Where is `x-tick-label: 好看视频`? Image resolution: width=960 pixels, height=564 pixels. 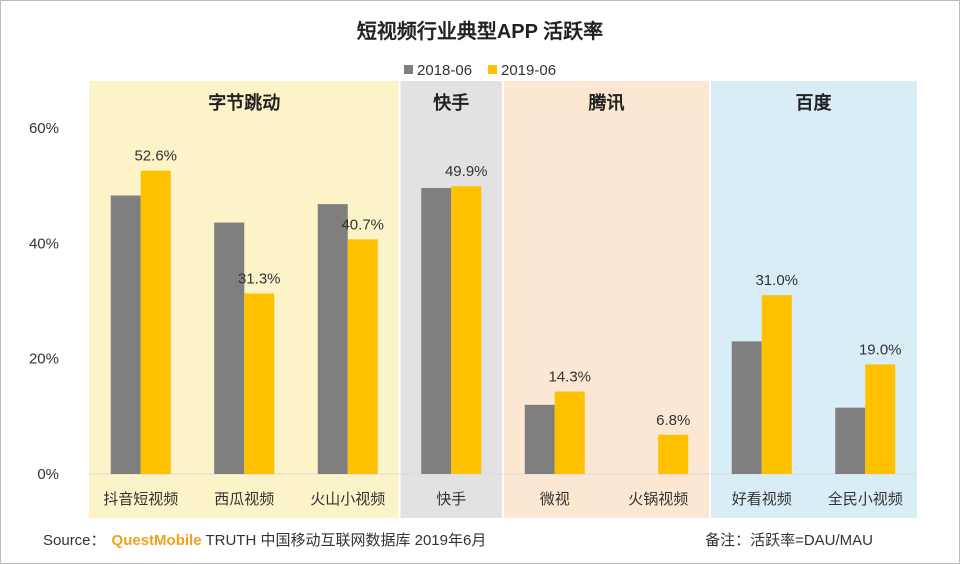 x-tick-label: 好看视频 is located at coordinates (762, 499).